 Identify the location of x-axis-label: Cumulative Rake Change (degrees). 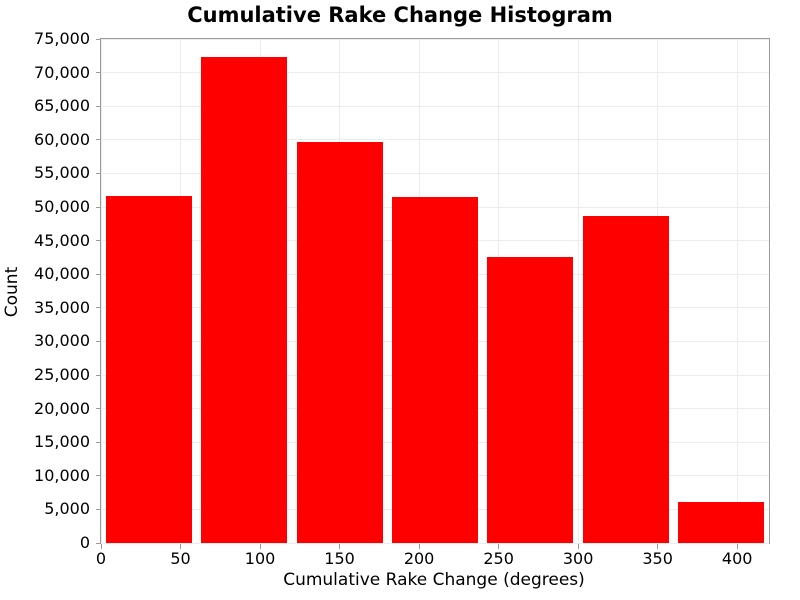
(434, 580).